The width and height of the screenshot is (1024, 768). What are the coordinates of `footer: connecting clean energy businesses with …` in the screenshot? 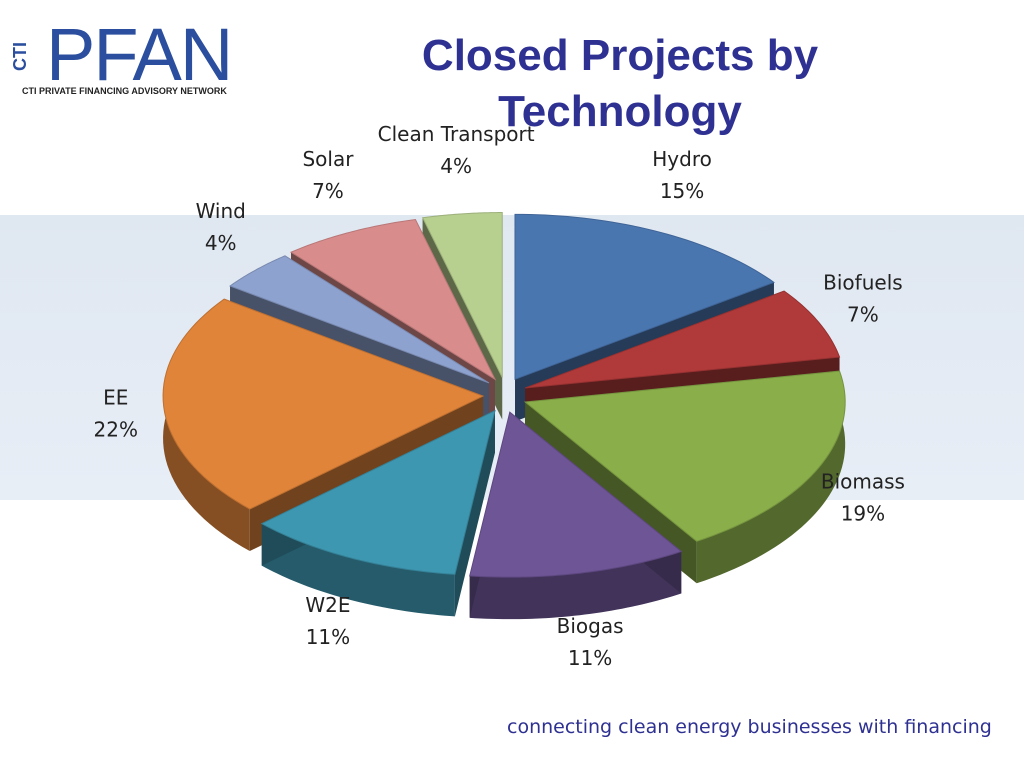 It's located at (749, 727).